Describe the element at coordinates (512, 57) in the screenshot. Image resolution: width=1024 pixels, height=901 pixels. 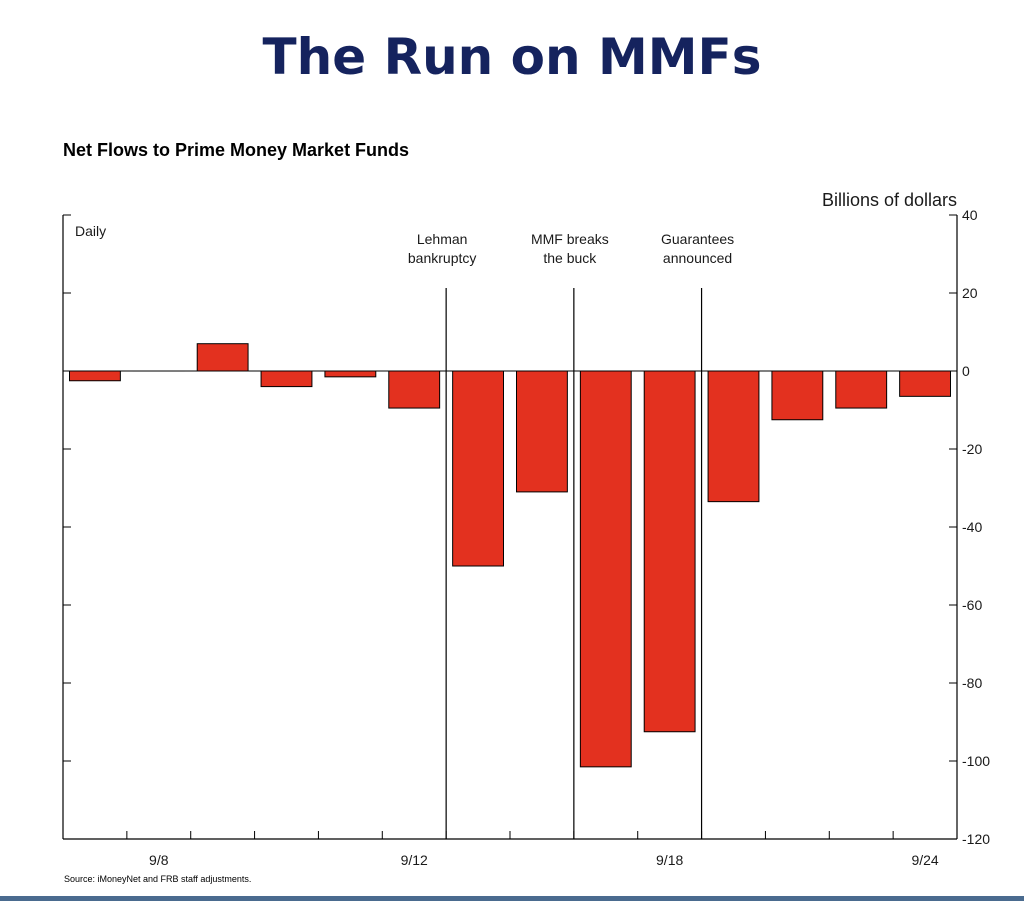
I see `slide-title: The Run on MMFs` at that location.